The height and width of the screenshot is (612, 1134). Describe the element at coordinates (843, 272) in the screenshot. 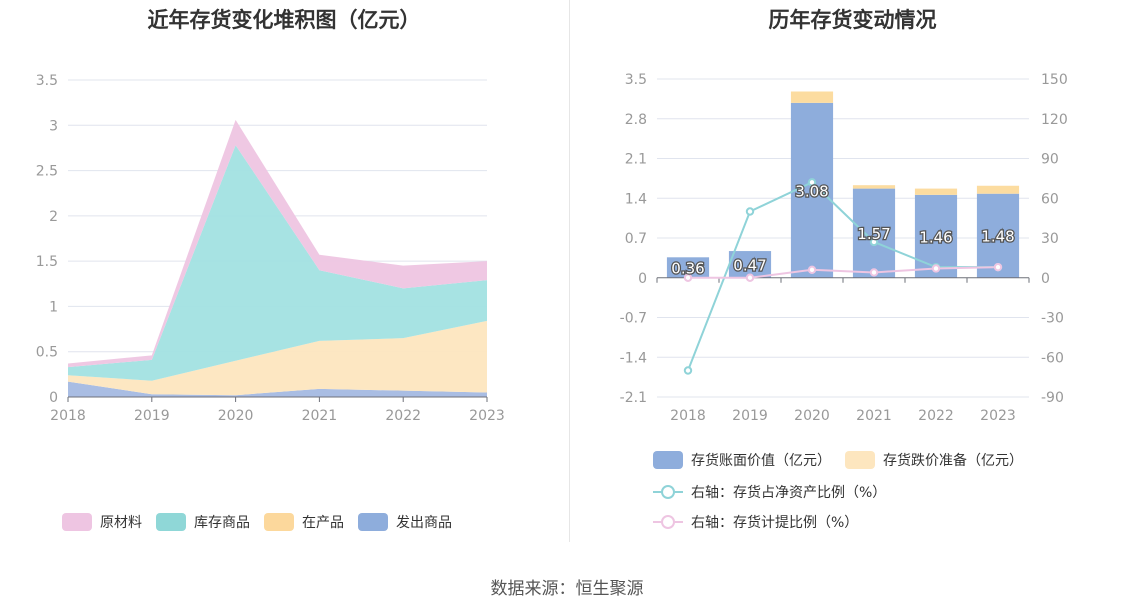

I see `line-ratio-provision` at that location.